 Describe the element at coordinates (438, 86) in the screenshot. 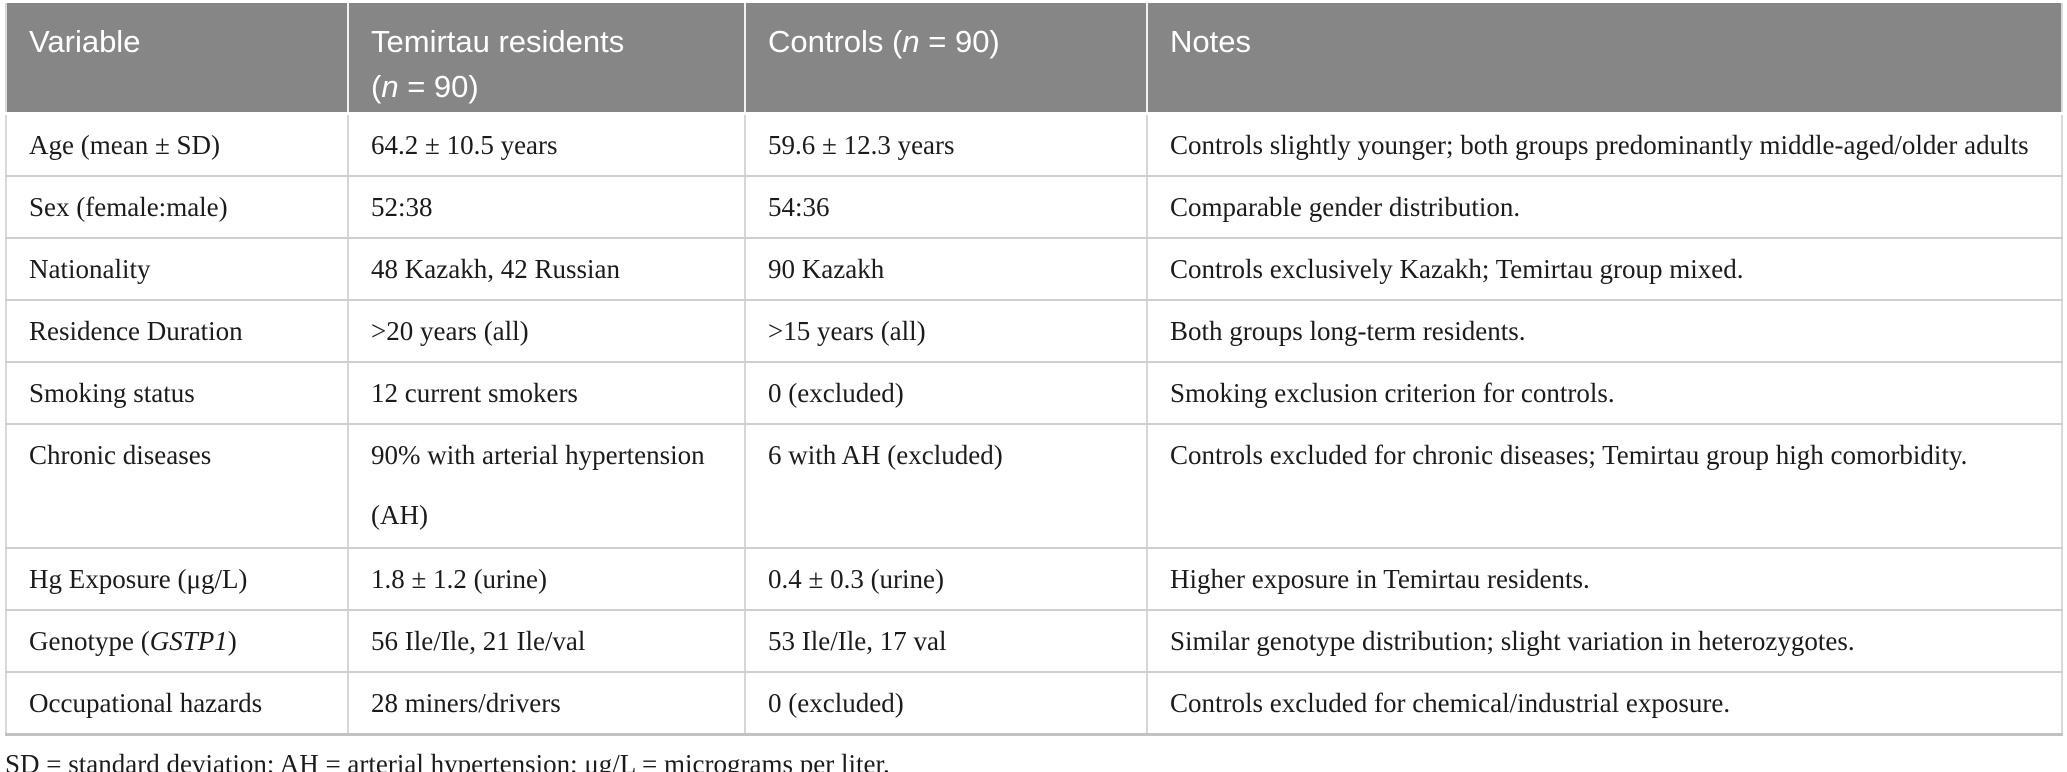

I see `col-header-temirtau-line2-post: = 90)` at that location.